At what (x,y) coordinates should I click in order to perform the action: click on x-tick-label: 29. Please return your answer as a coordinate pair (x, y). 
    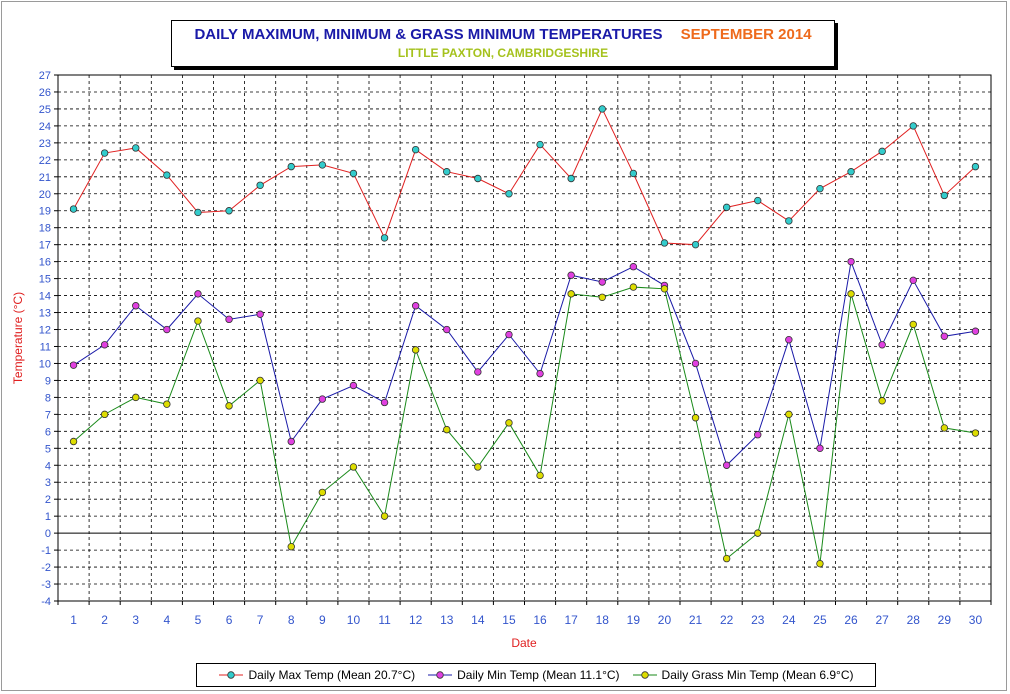
    Looking at the image, I should click on (945, 620).